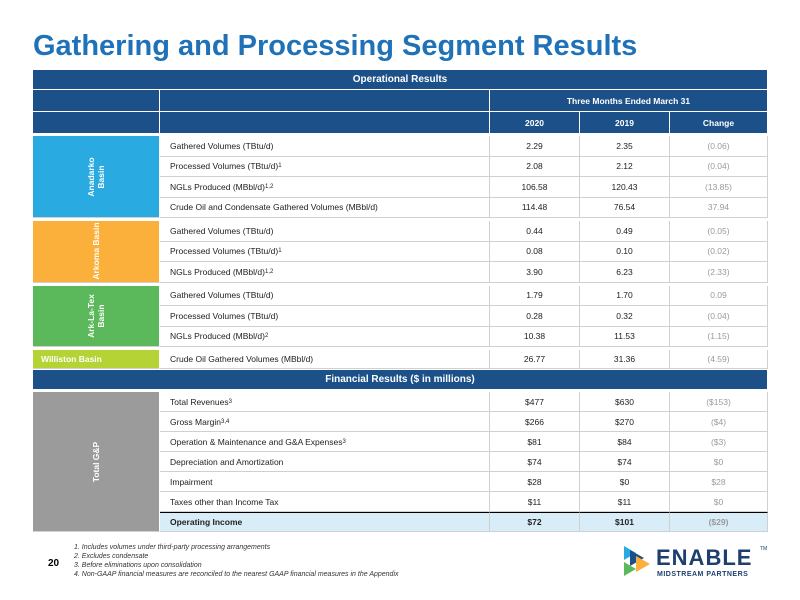 Image resolution: width=800 pixels, height=600 pixels. Describe the element at coordinates (325, 482) in the screenshot. I see `metric-cell: Impairment` at that location.